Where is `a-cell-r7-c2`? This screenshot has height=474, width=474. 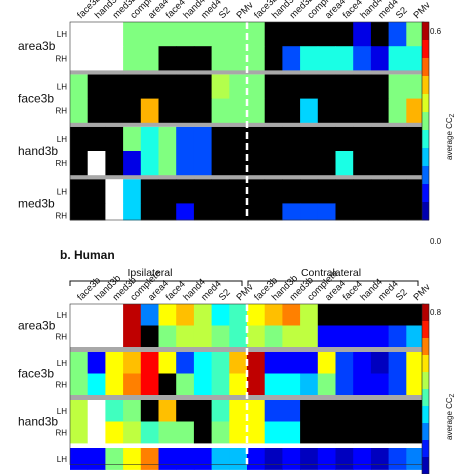 a-cell-r7-c2 is located at coordinates (114, 212).